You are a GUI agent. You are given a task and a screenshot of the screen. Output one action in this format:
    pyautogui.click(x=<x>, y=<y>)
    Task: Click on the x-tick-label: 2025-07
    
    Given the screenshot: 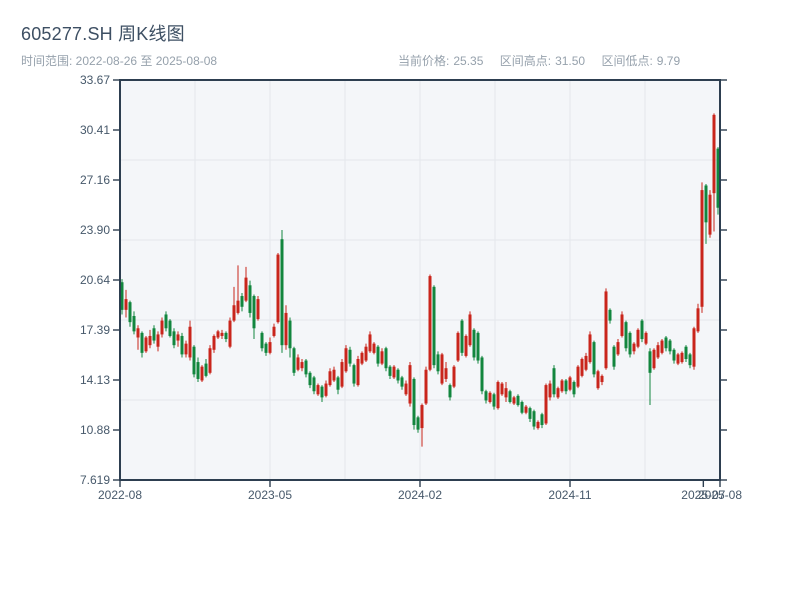 What is the action you would take?
    pyautogui.click(x=703, y=495)
    